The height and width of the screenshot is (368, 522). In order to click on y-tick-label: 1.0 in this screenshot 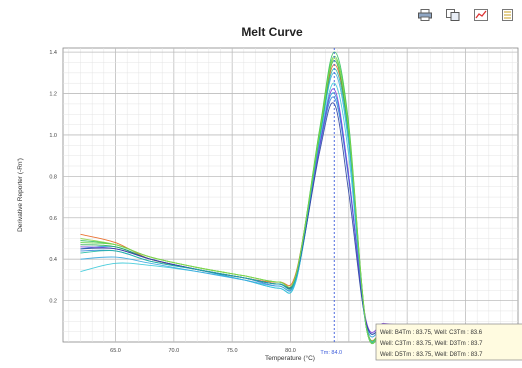, I will do `click(53, 136)`.